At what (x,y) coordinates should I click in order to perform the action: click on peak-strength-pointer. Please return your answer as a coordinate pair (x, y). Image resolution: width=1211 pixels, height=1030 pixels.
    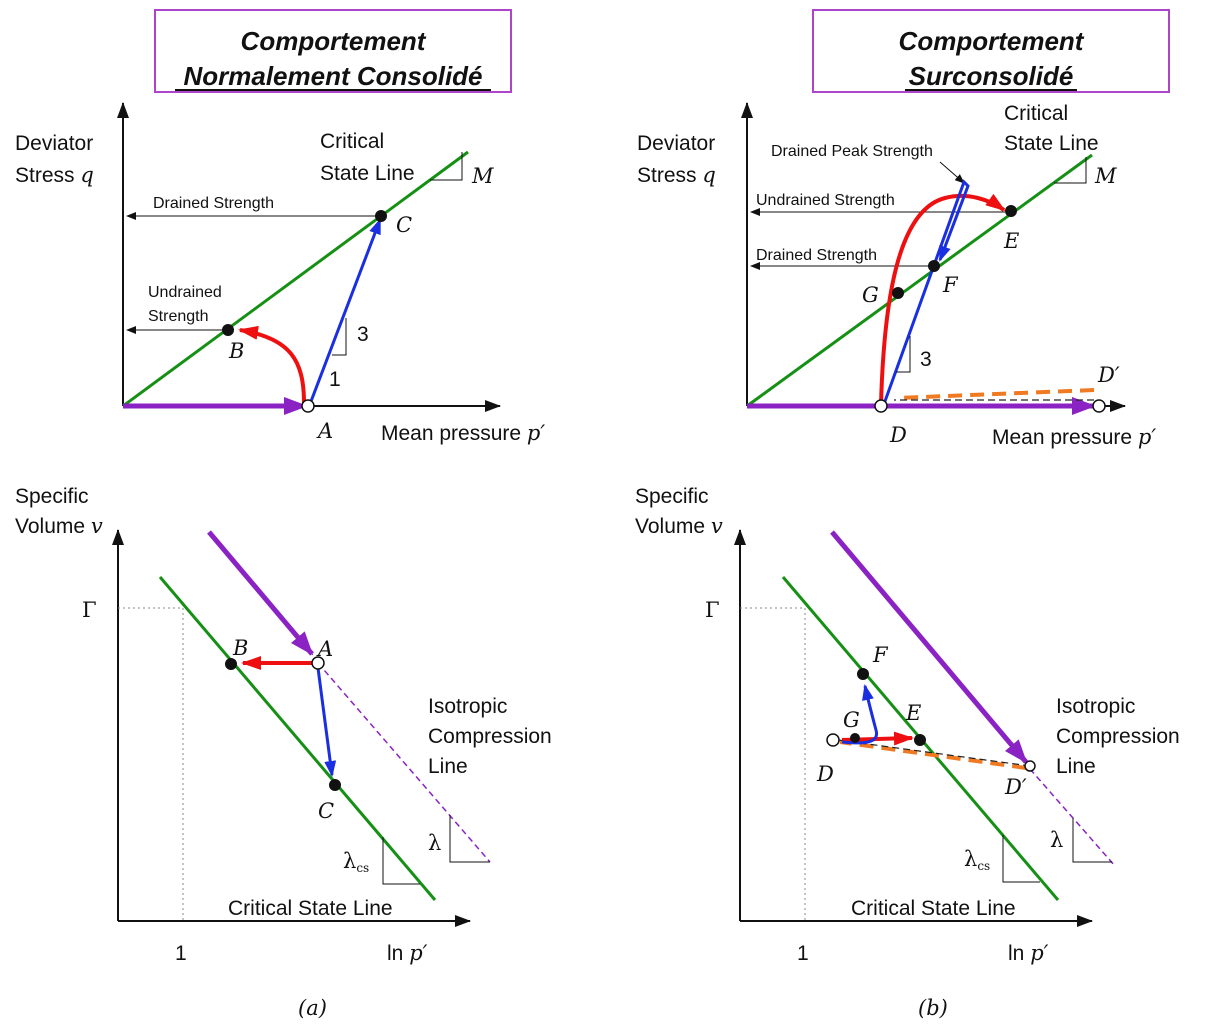
    Looking at the image, I should click on (952, 172).